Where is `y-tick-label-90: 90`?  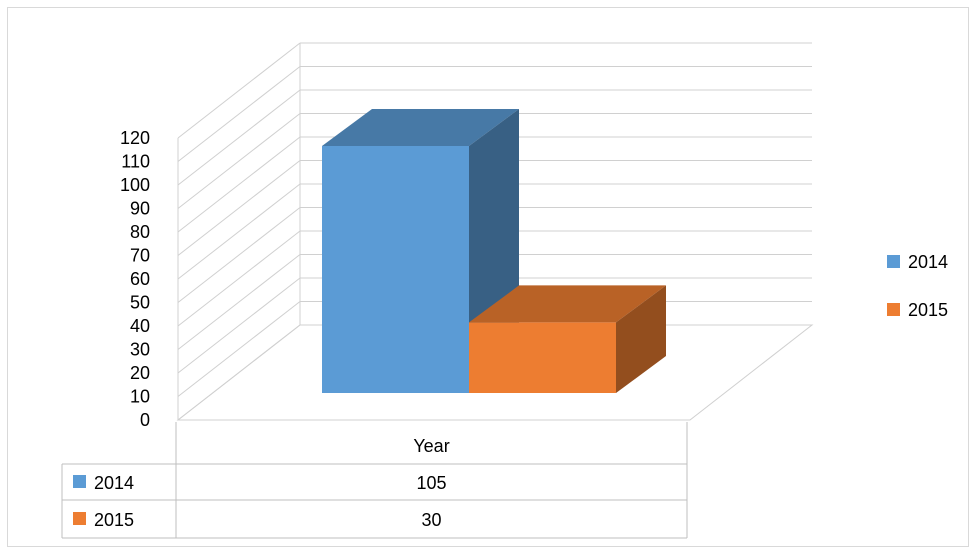 y-tick-label-90: 90 is located at coordinates (140, 209).